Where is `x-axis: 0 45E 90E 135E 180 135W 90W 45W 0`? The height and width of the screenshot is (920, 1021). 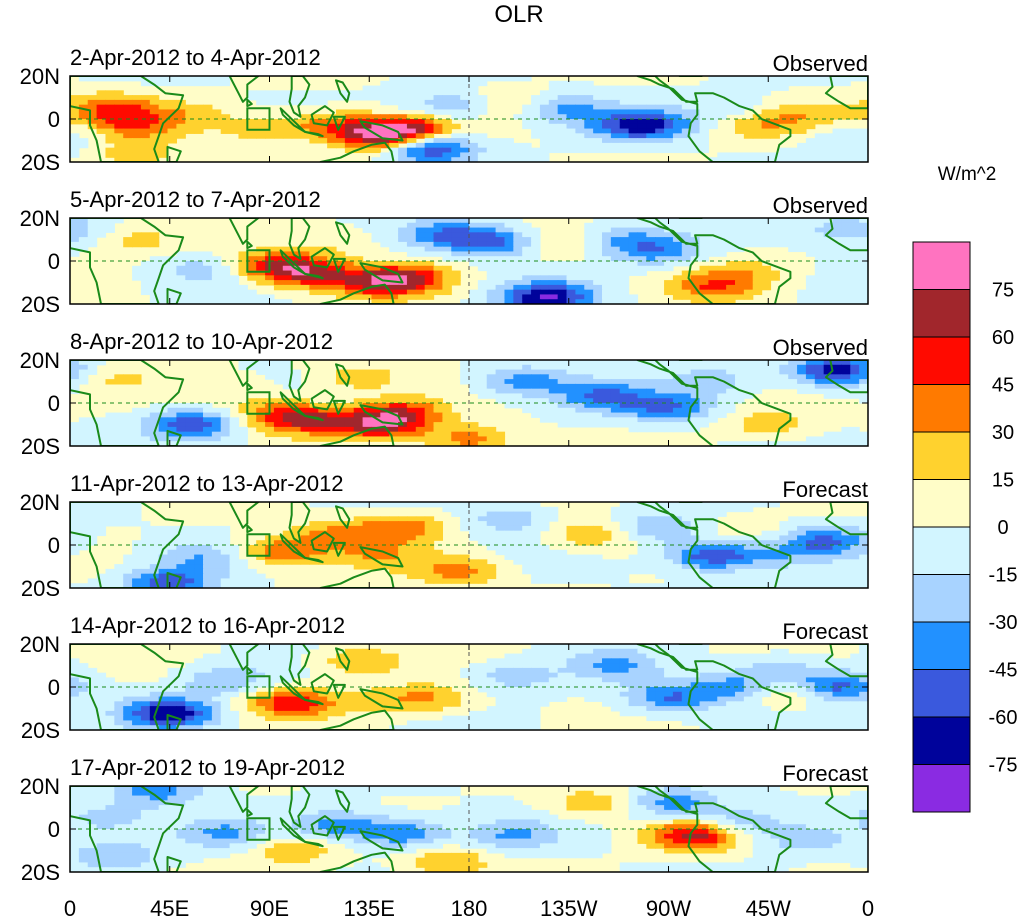 x-axis: 0 45E 90E 135E 180 135W 90W 45W 0 is located at coordinates (469, 908).